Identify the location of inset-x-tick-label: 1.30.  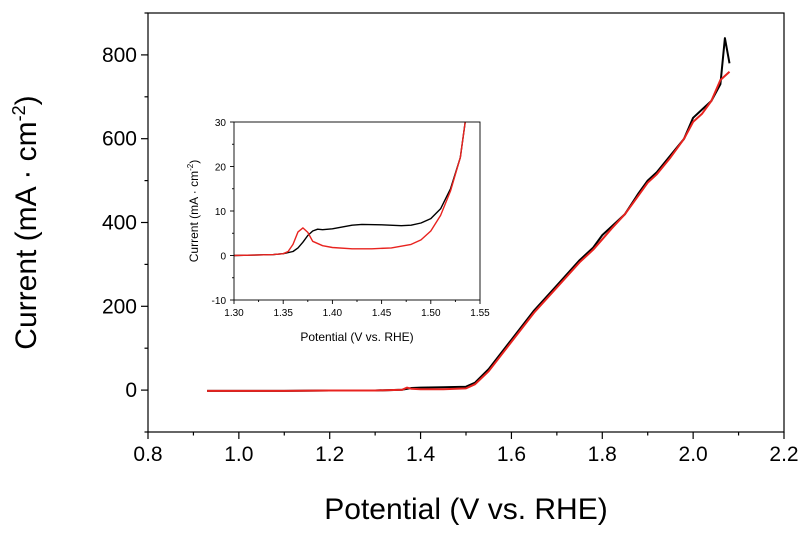
(234, 313).